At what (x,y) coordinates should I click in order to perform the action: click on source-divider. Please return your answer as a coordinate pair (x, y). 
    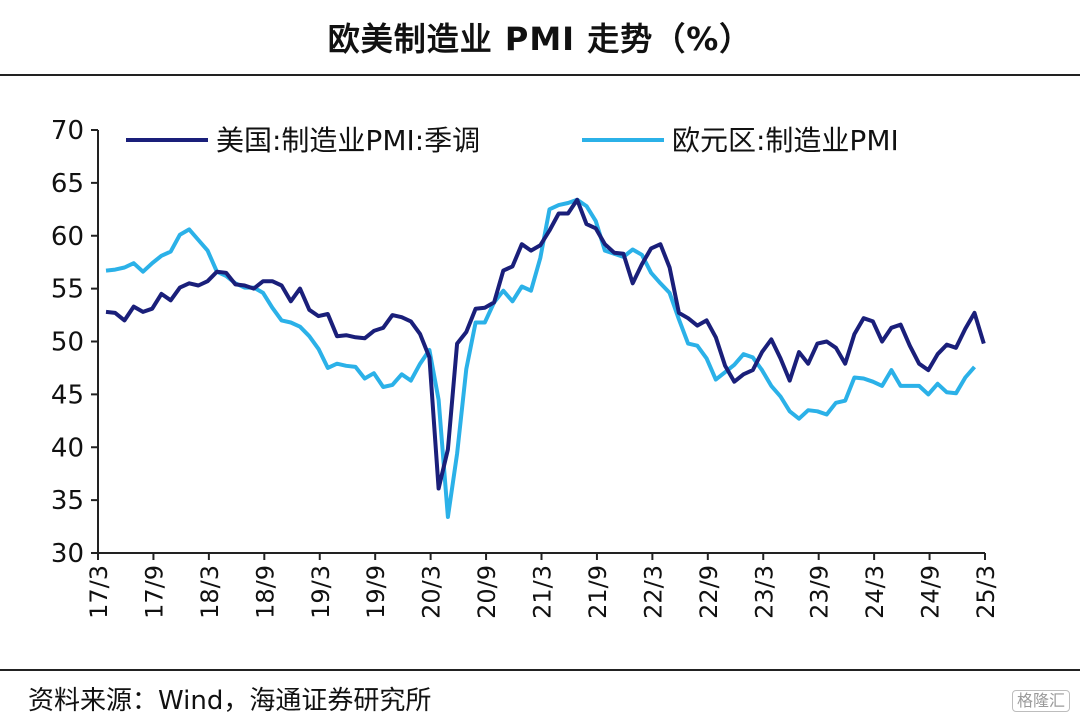
    Looking at the image, I should click on (540, 670).